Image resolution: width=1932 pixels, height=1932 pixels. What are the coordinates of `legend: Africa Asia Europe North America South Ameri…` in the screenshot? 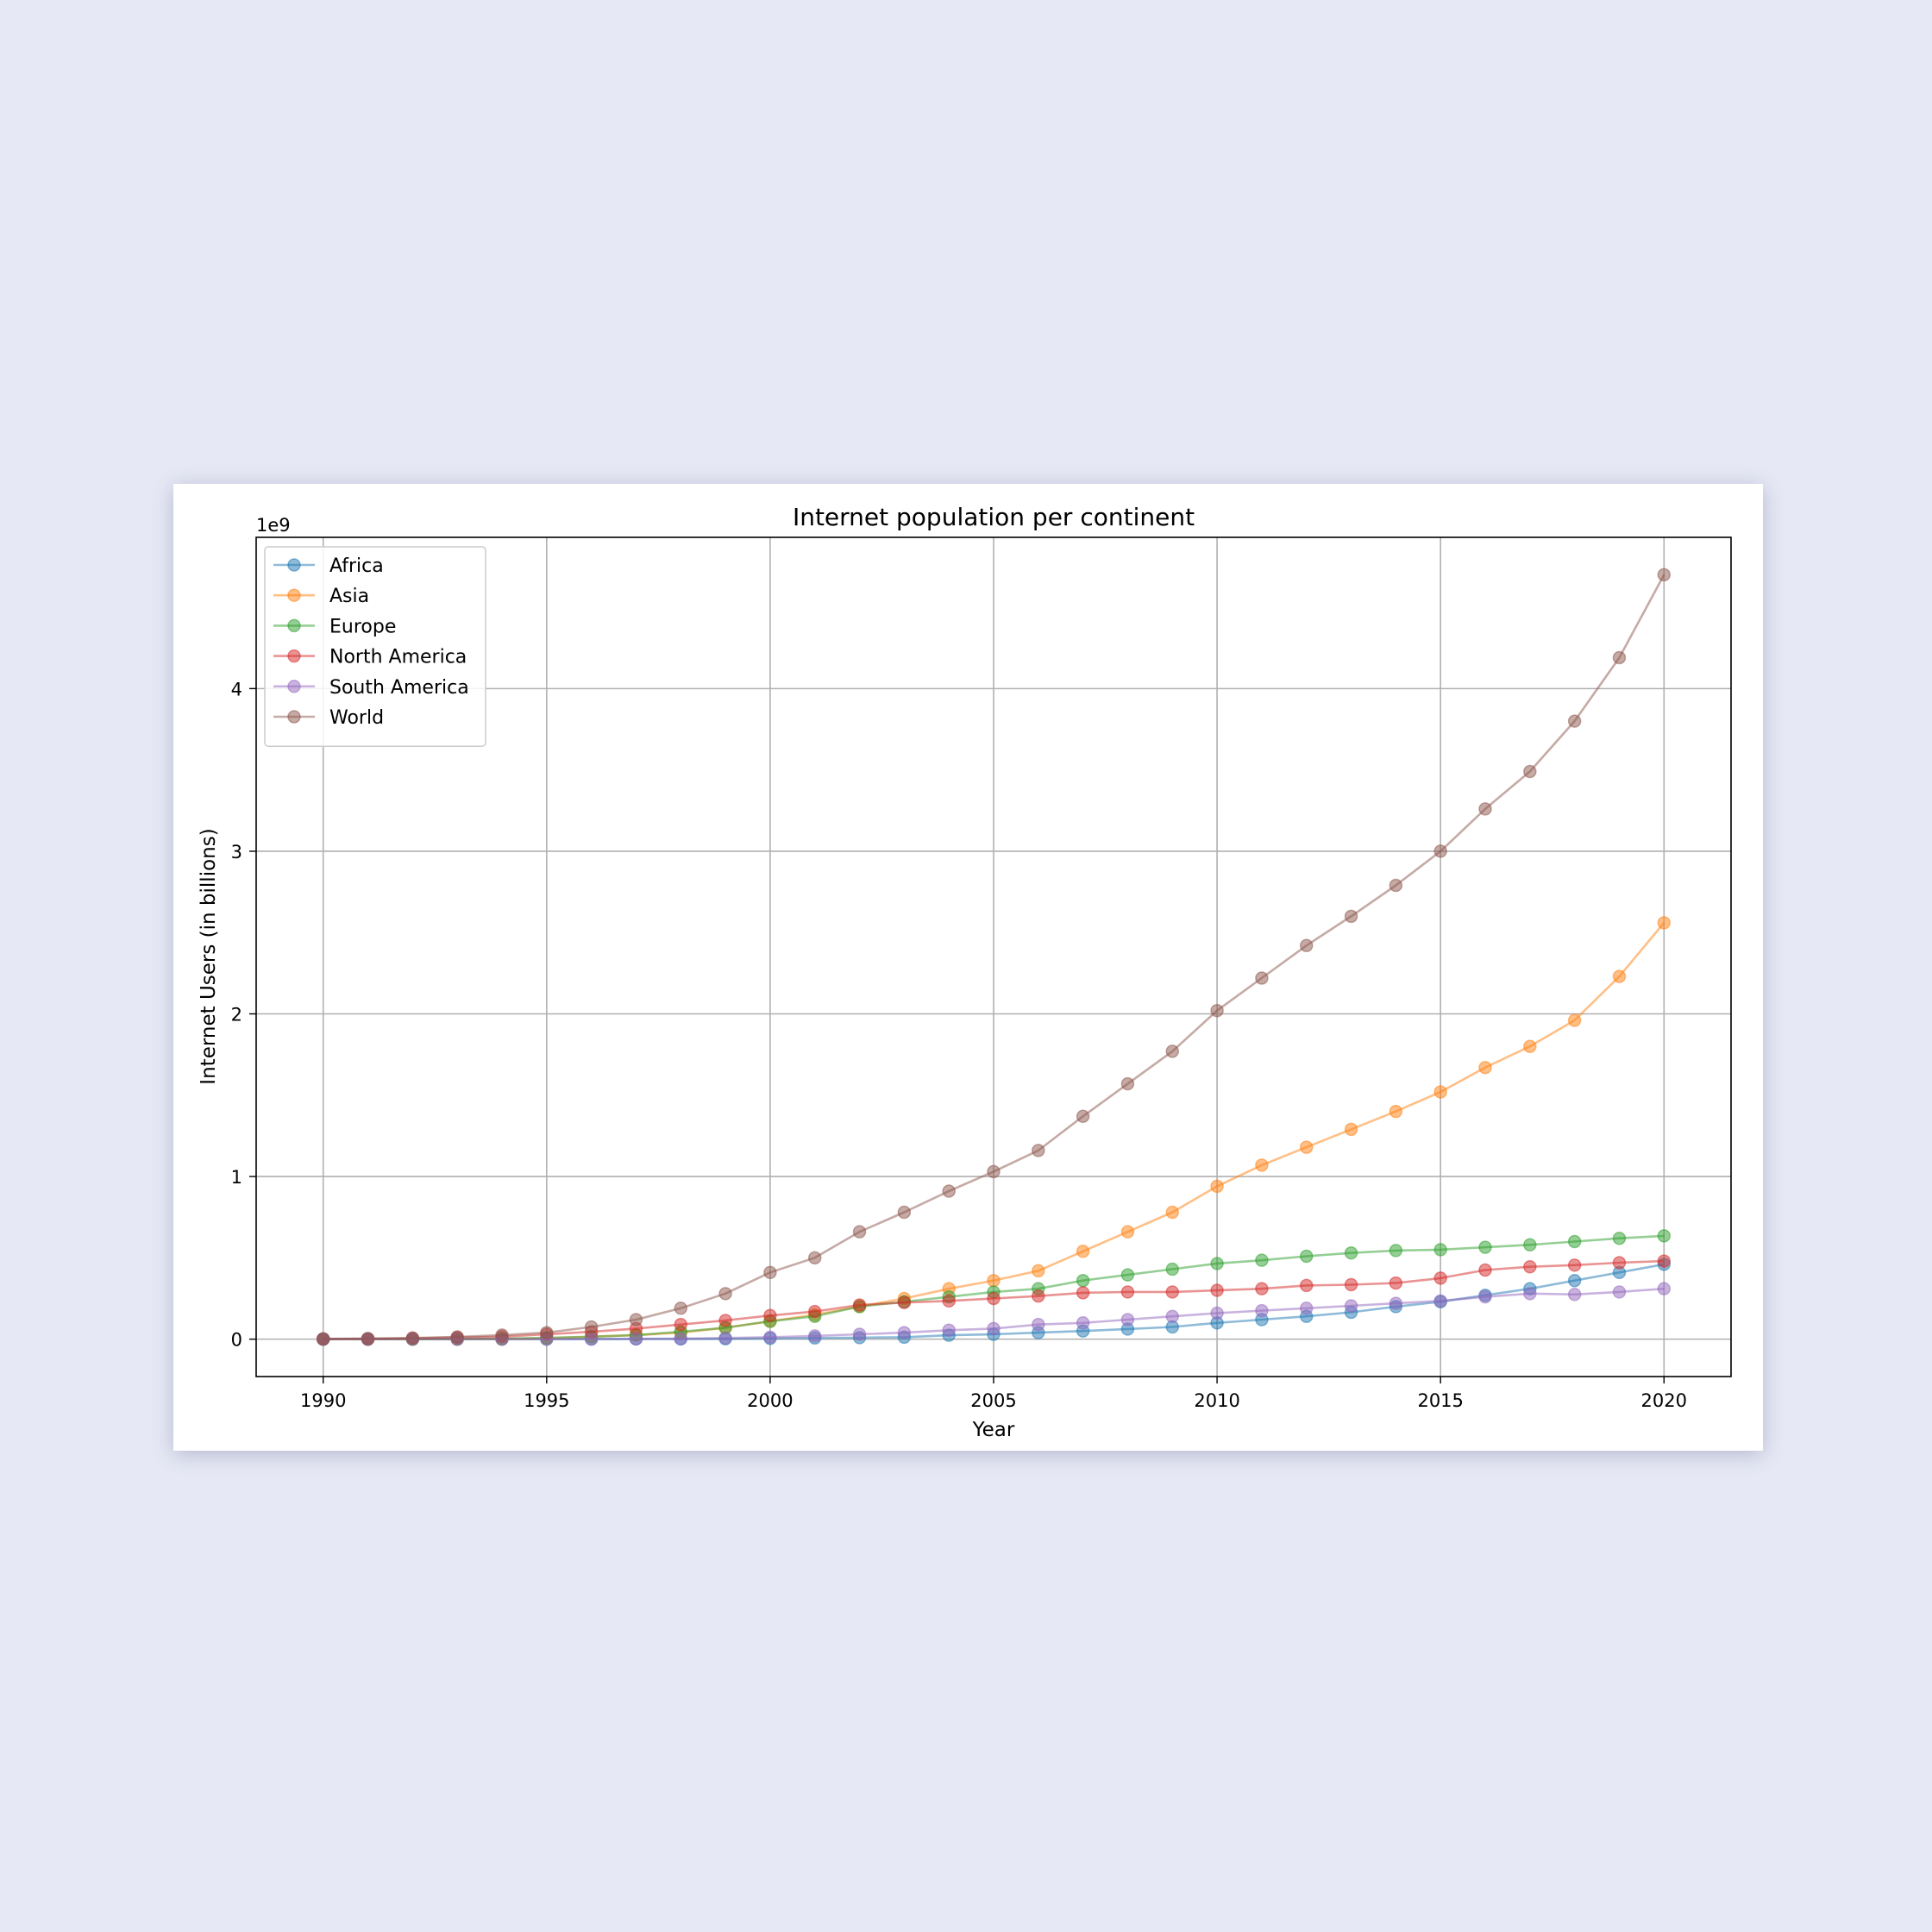 It's located at (375, 646).